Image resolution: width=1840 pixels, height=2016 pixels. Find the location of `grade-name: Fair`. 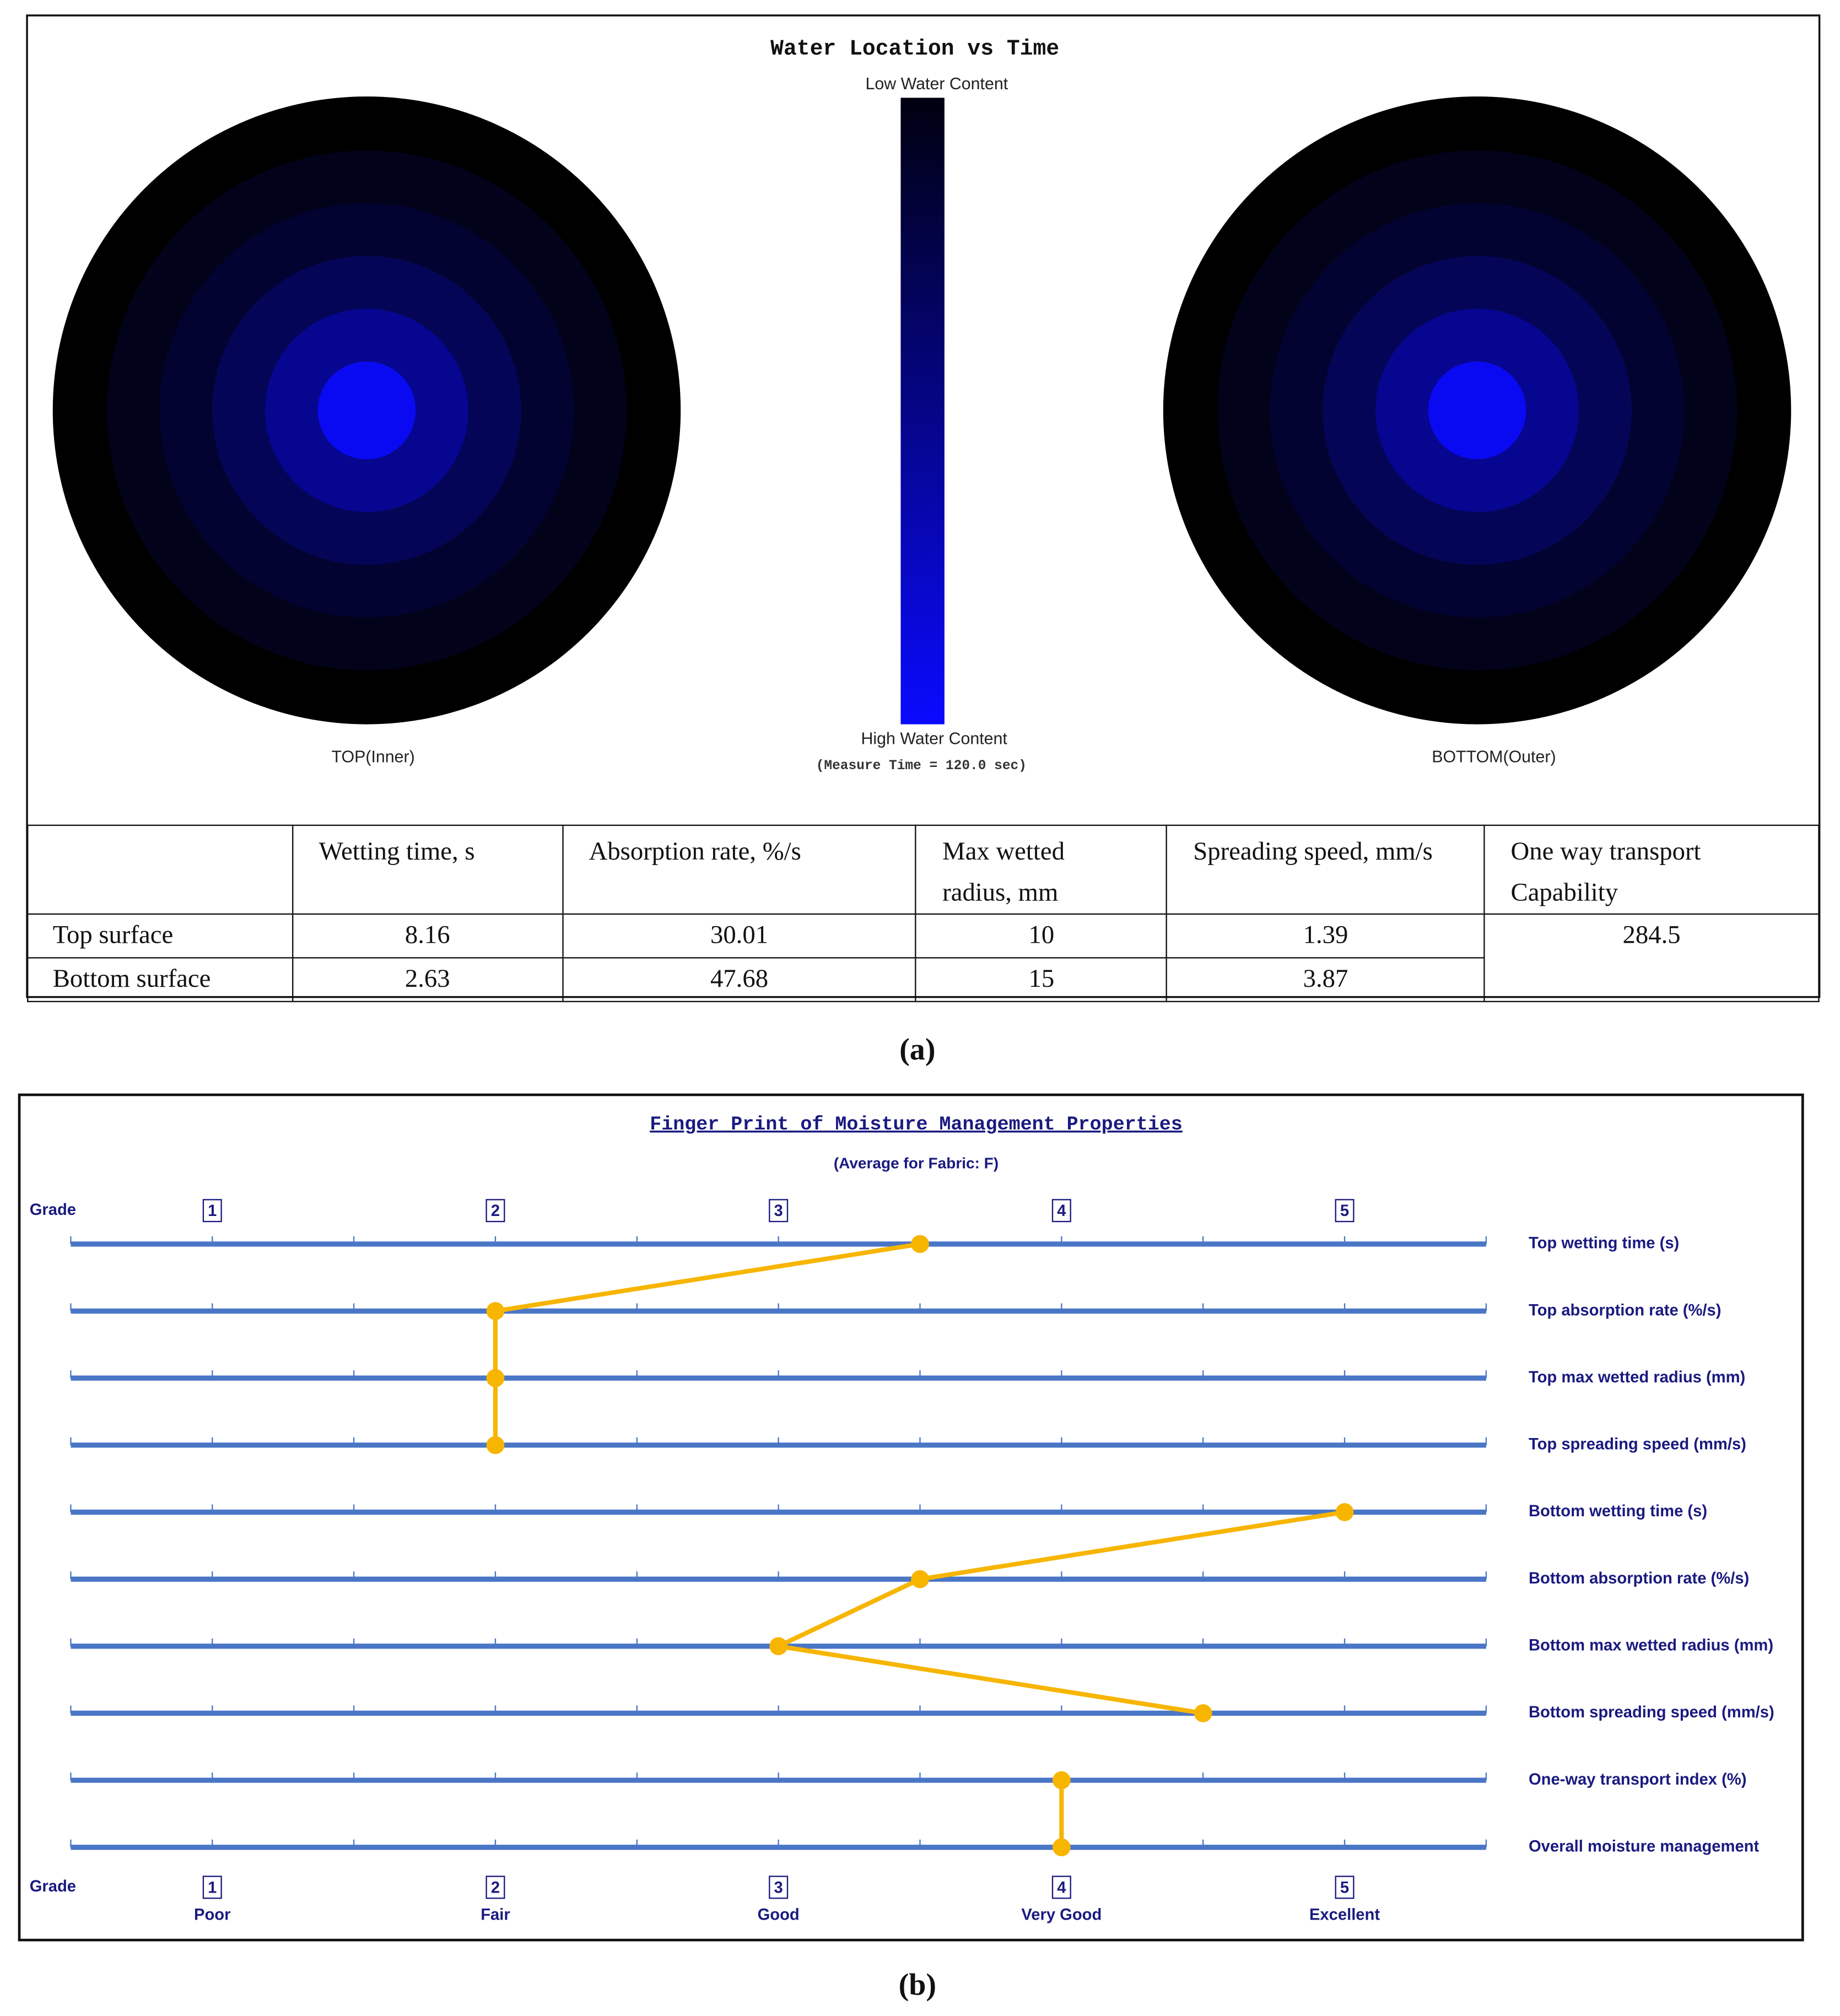

grade-name: Fair is located at coordinates (495, 1915).